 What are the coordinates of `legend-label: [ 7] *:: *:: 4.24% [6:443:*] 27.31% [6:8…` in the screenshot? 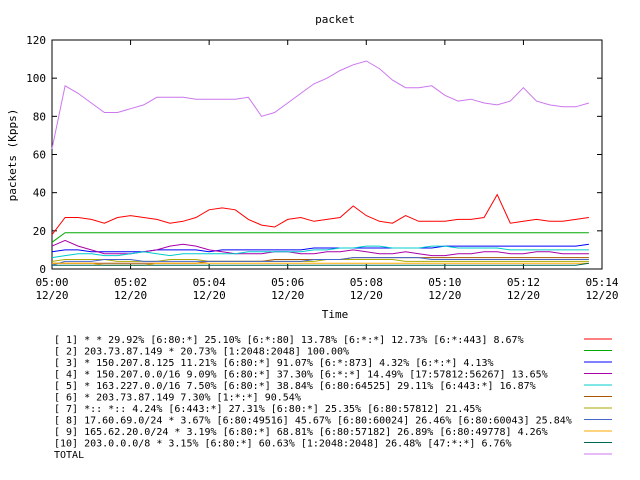 It's located at (267, 409).